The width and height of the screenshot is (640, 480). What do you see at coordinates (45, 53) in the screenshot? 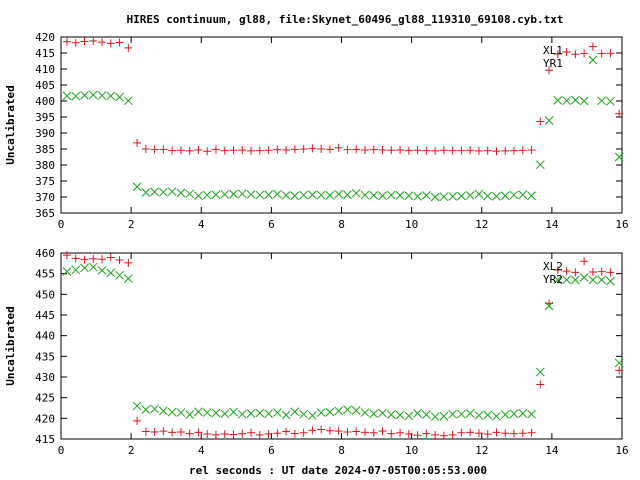
I see `y-tick-label: 415` at bounding box center [45, 53].